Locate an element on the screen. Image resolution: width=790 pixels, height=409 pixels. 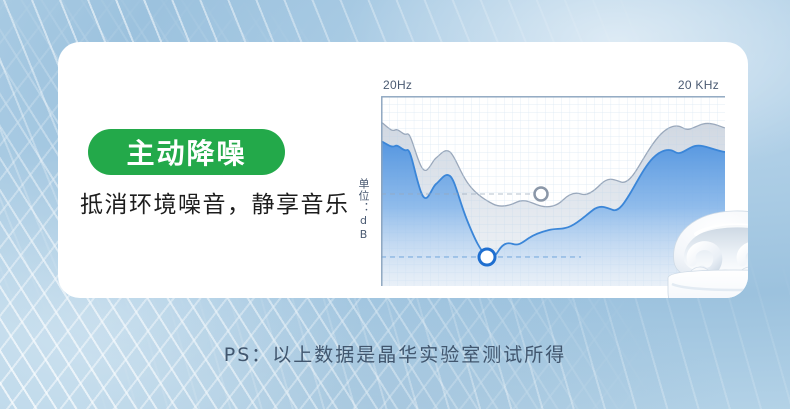
chart-y-axis-label: 单位：dB is located at coordinates (363, 210).